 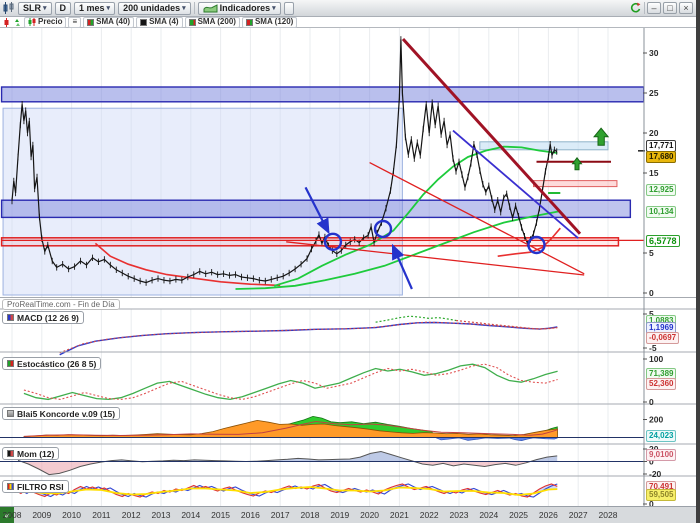 I want to click on panel-label-macd: MACD (12 26 9), so click(x=43, y=317).